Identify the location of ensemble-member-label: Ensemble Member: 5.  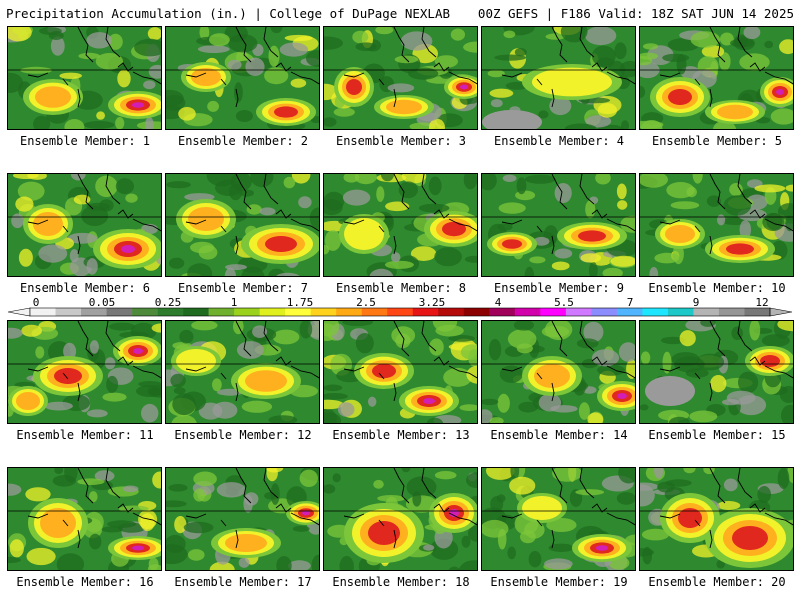
(717, 141).